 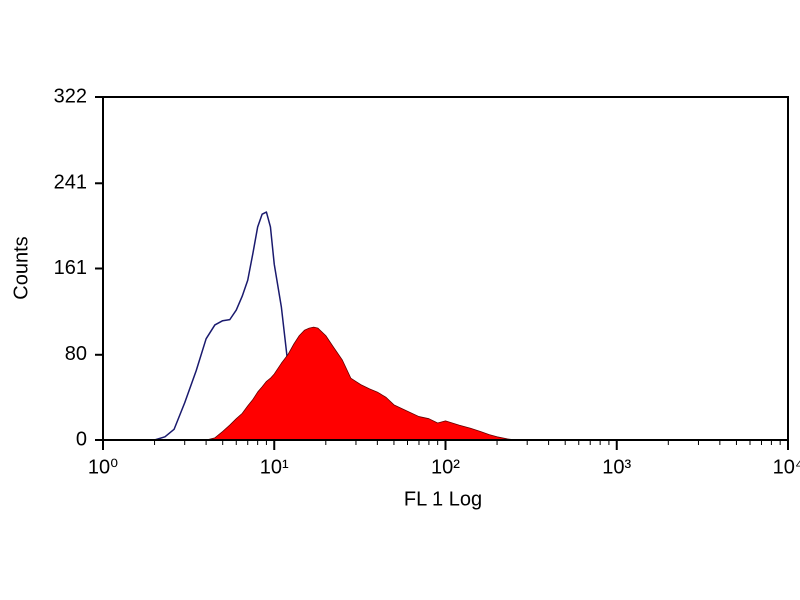 I want to click on x-tick-label: 10⁰, so click(x=103, y=467).